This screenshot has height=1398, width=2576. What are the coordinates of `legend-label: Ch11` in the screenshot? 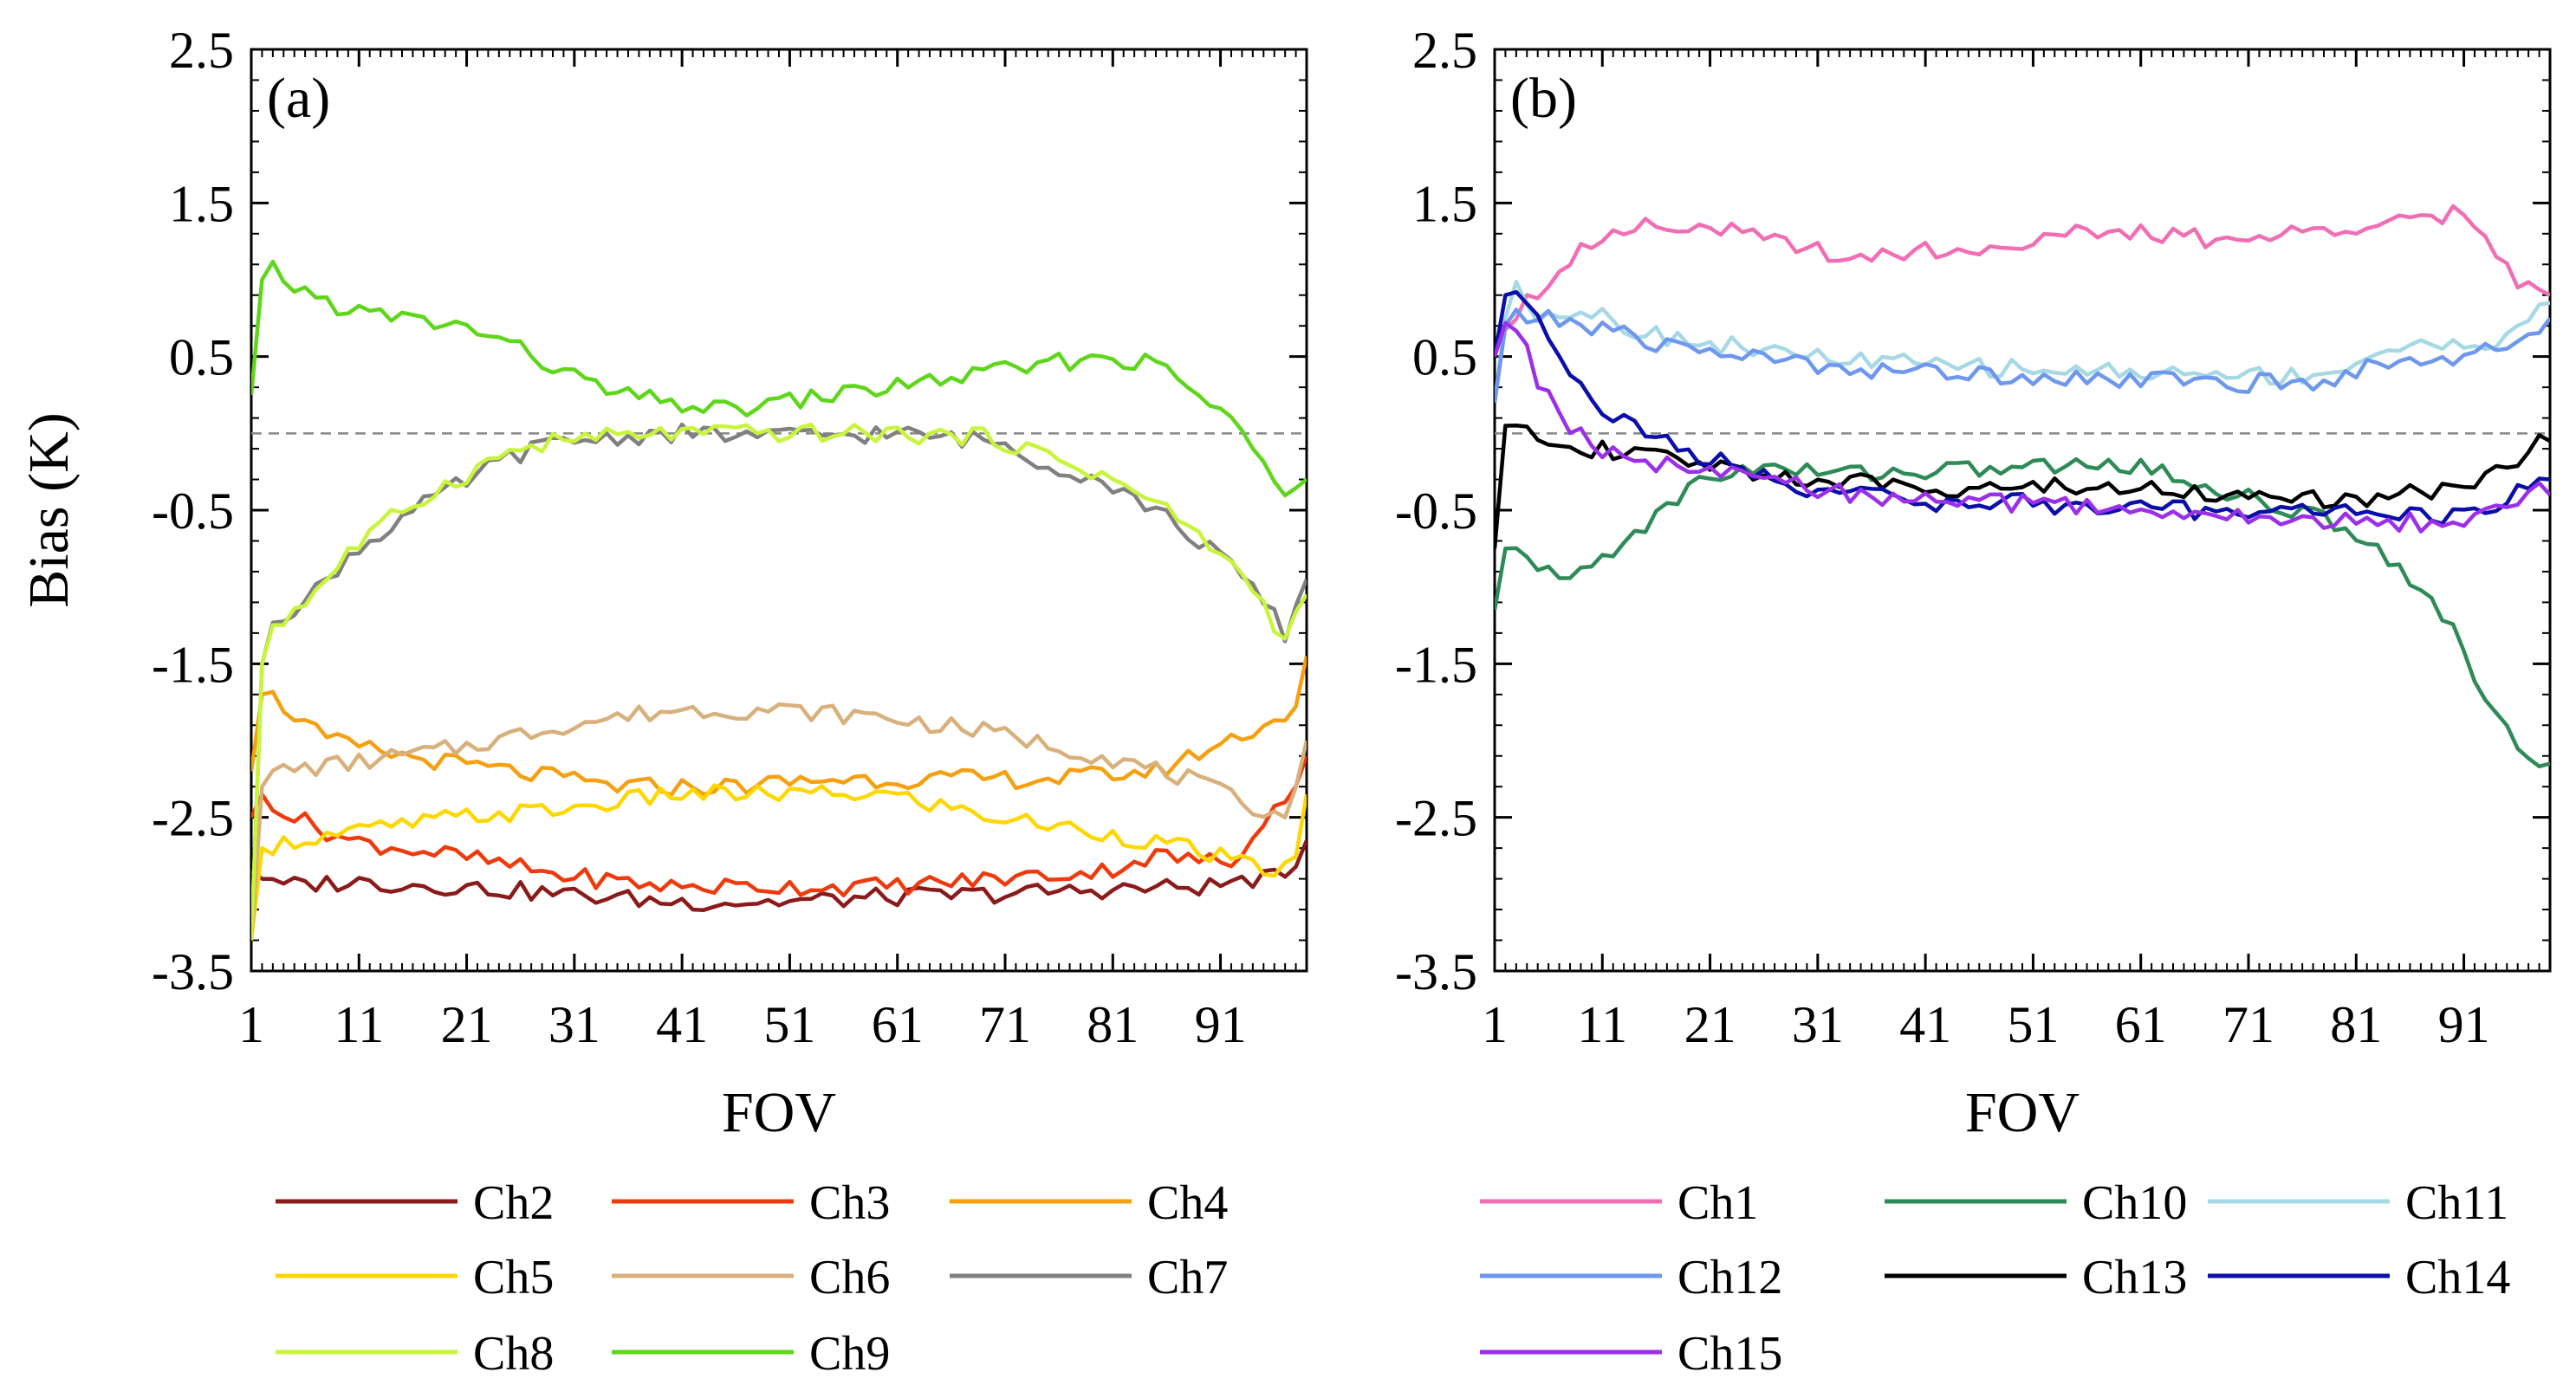 It's located at (2457, 1203).